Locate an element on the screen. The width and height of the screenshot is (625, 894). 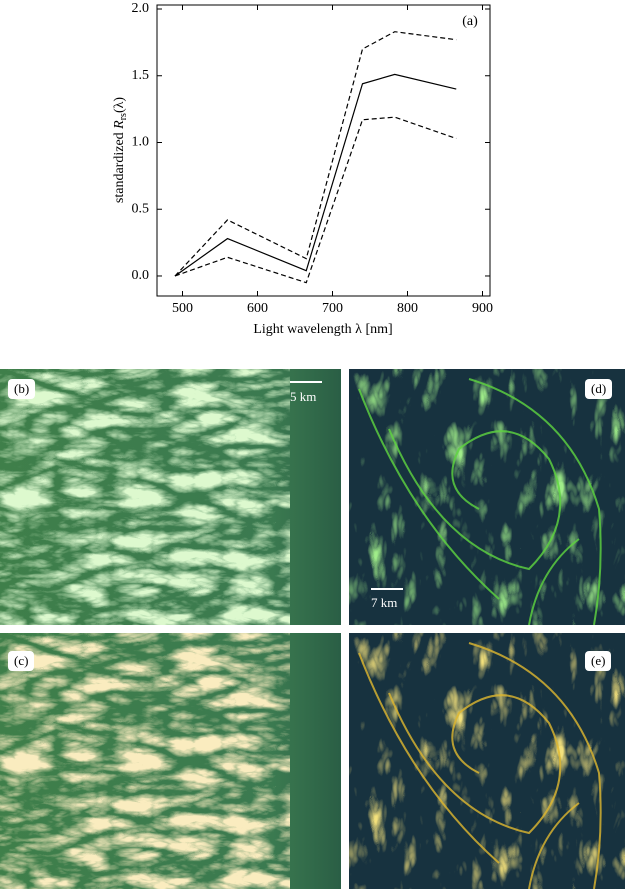
y-label-text: standardized is located at coordinates (119, 166).